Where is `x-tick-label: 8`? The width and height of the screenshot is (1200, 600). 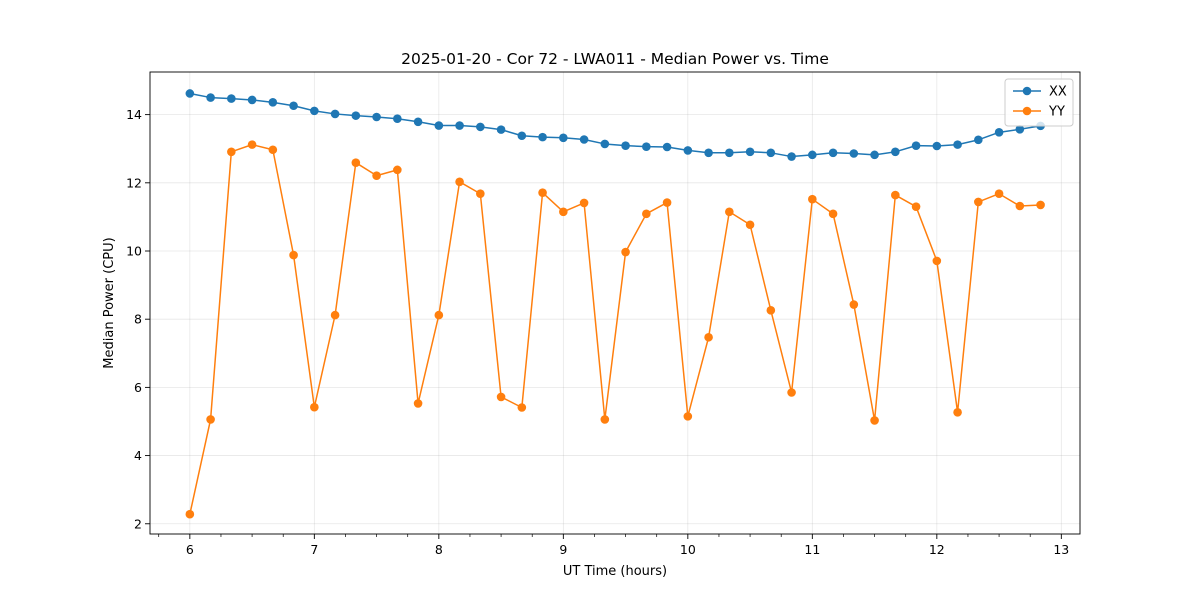 x-tick-label: 8 is located at coordinates (439, 549).